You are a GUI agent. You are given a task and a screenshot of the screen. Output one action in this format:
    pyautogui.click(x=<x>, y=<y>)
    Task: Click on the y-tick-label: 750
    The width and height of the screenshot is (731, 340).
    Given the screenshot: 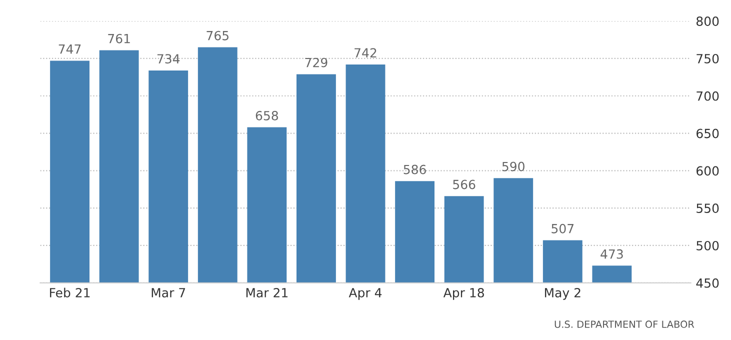 What is the action you would take?
    pyautogui.click(x=707, y=59)
    